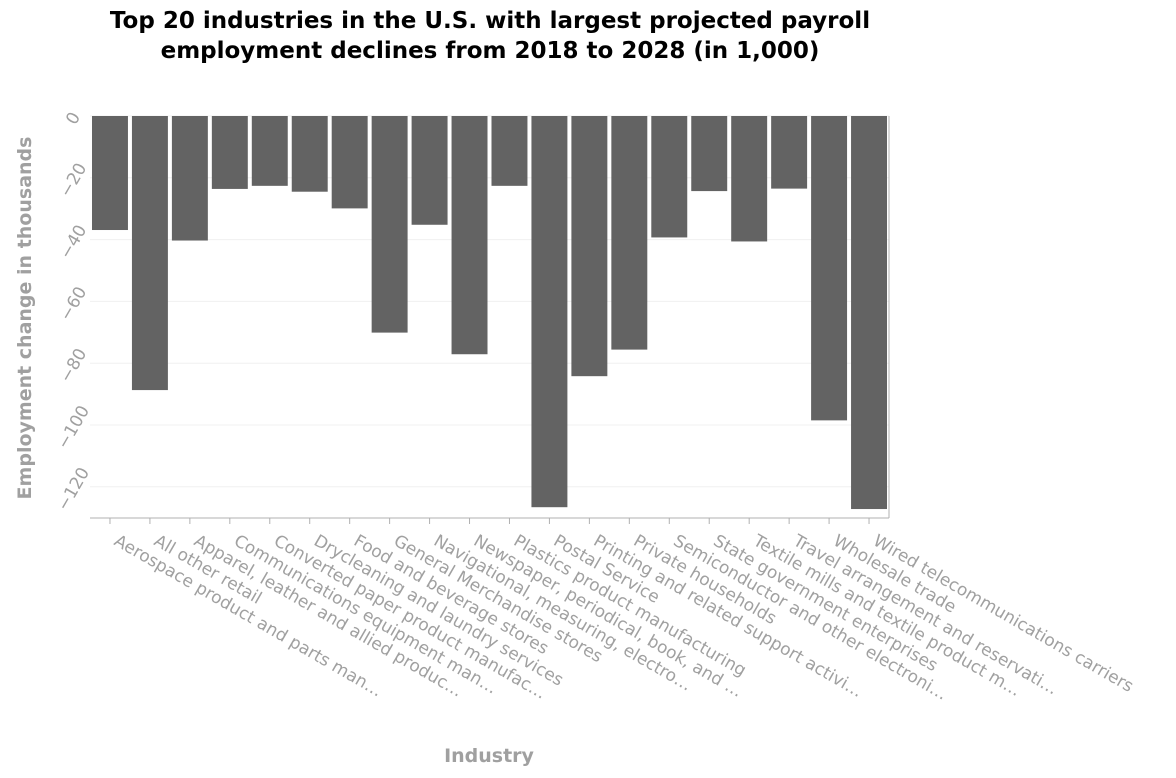  Describe the element at coordinates (73, 427) in the screenshot. I see `y-tick-label: −100` at that location.